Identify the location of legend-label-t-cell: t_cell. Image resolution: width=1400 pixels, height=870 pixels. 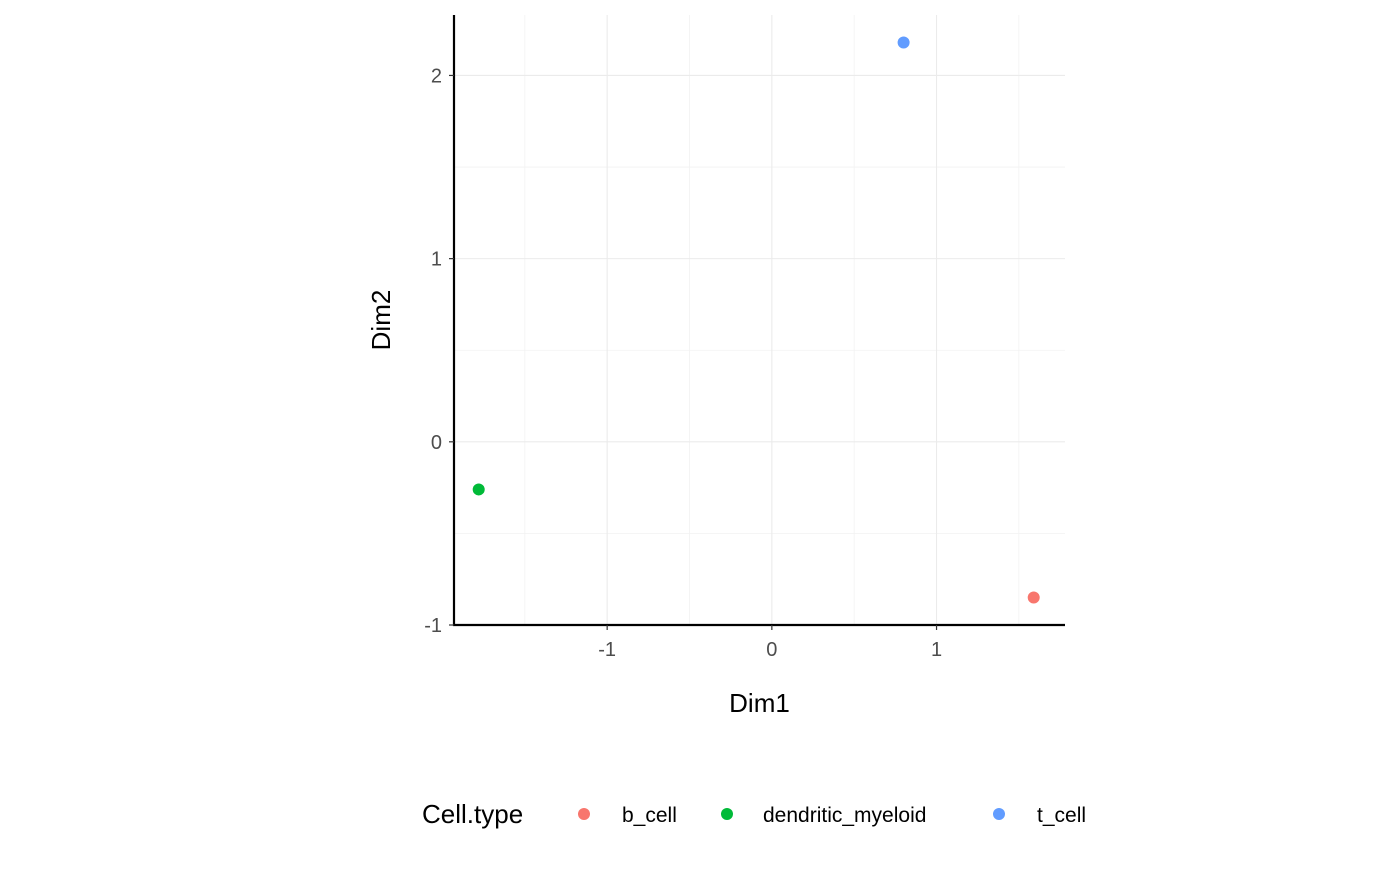
(1061, 815).